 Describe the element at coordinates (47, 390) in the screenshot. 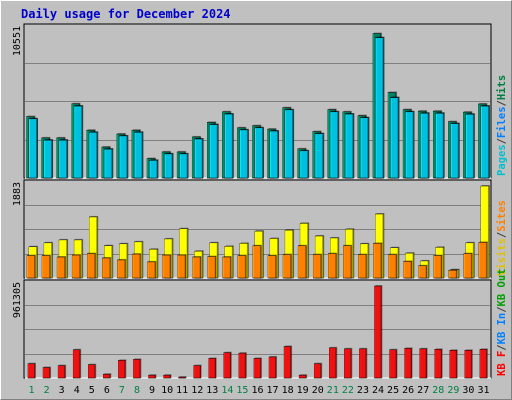

I see `x-tick-label-day-2: 2` at that location.